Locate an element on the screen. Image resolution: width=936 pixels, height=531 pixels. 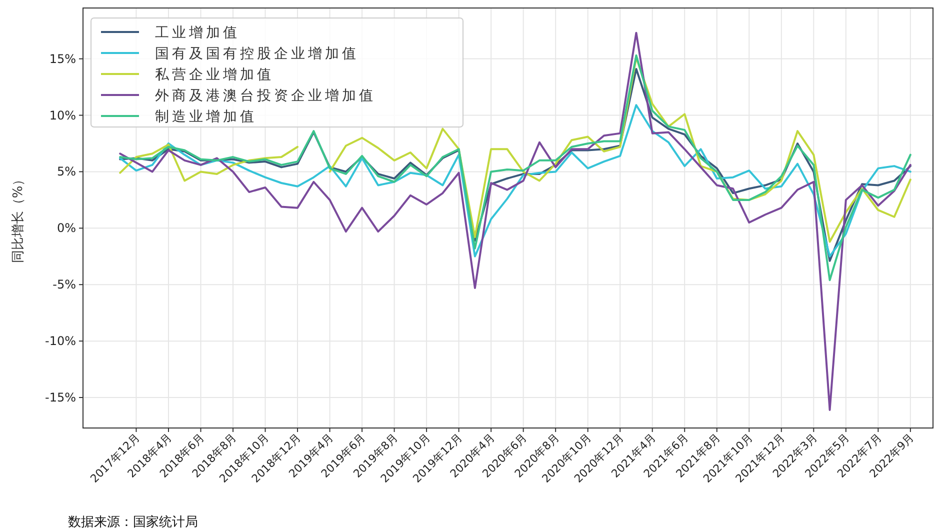
y-tick-label: -15% is located at coordinates (60, 397).